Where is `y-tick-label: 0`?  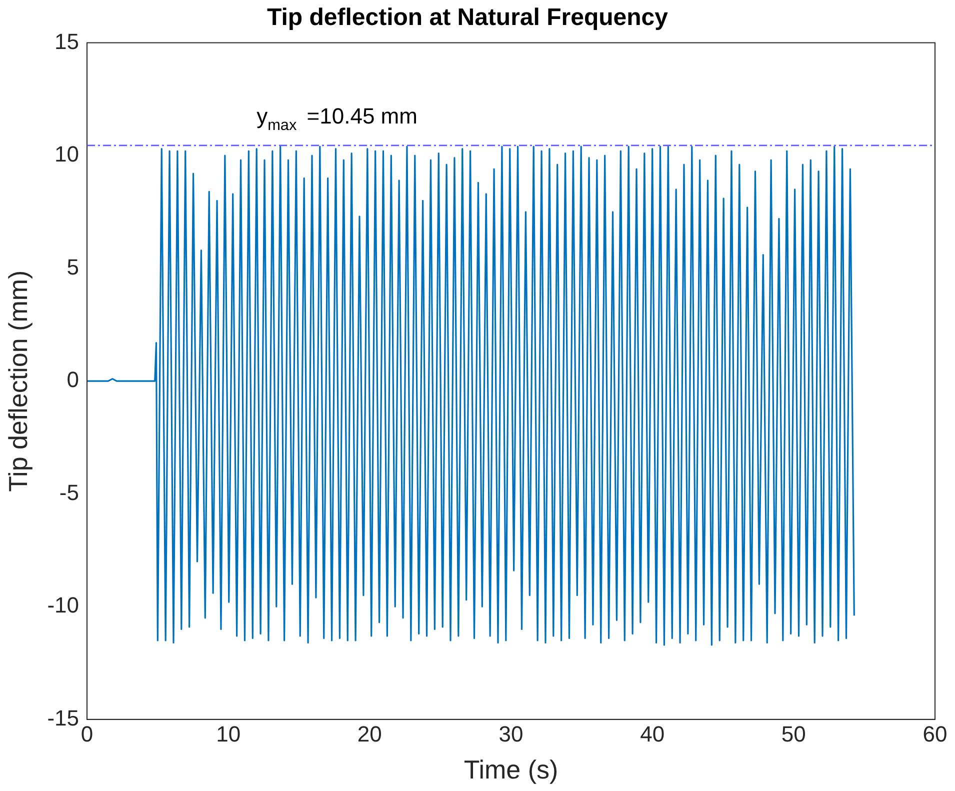 y-tick-label: 0 is located at coordinates (72, 379).